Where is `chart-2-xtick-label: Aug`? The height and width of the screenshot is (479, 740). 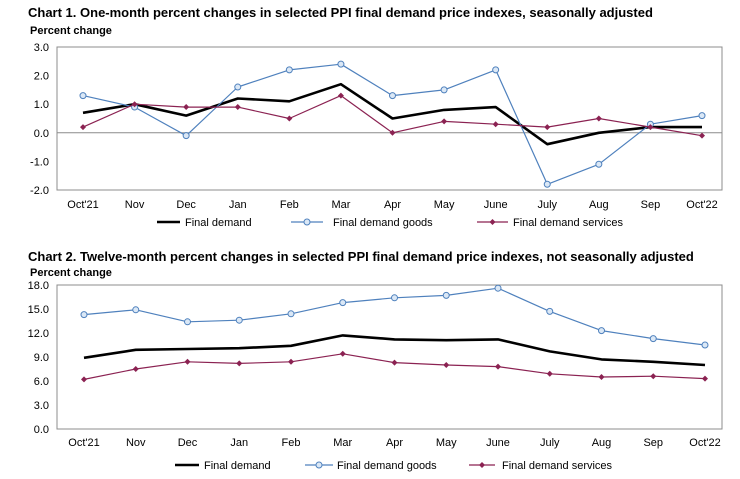 chart-2-xtick-label: Aug is located at coordinates (602, 443).